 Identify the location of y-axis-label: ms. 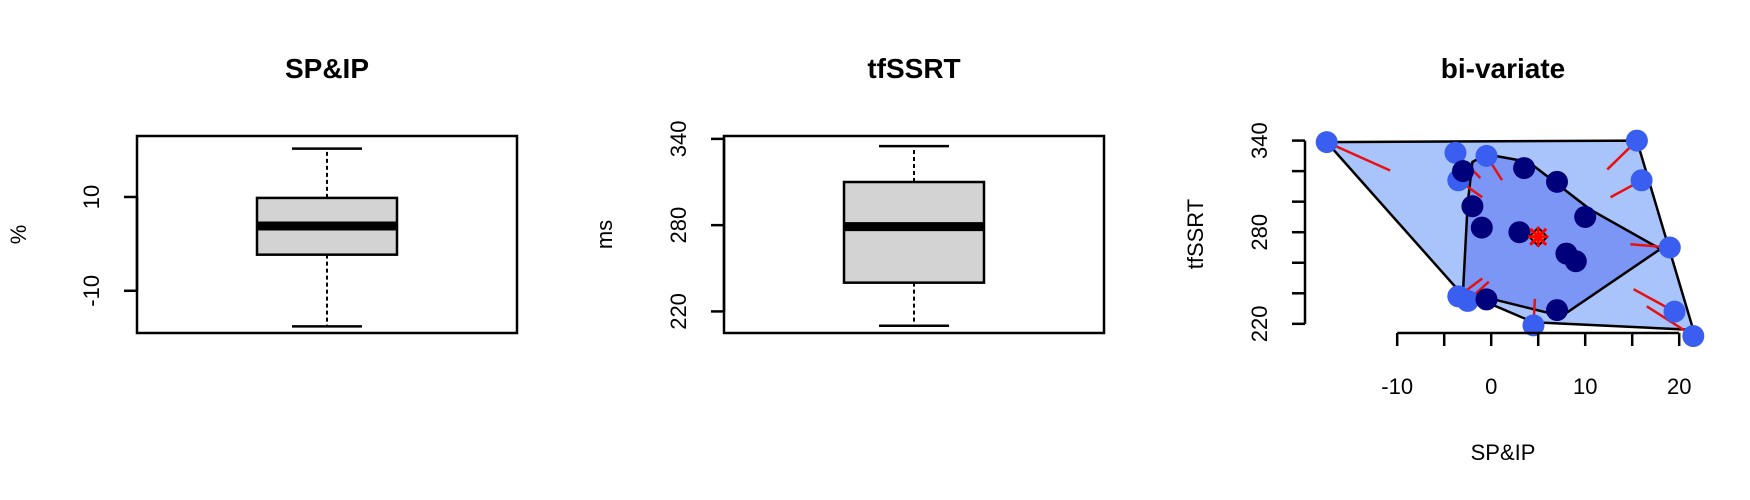
(604, 234).